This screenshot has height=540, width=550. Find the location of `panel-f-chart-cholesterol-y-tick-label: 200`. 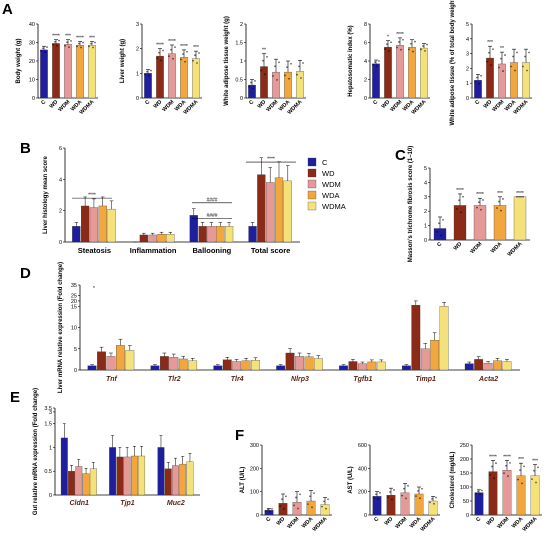

panel-f-chart-cholesterol-y-tick-label: 200 is located at coordinates (464, 460).